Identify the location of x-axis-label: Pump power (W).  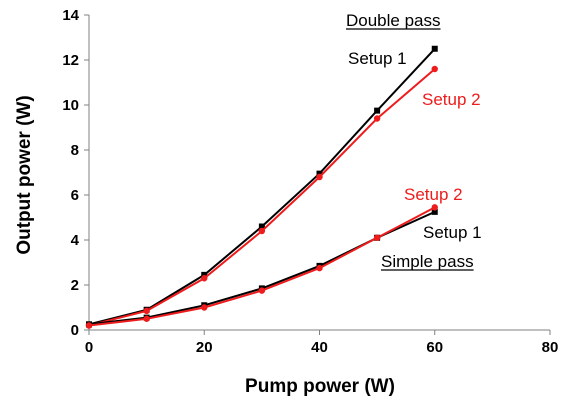
(320, 386).